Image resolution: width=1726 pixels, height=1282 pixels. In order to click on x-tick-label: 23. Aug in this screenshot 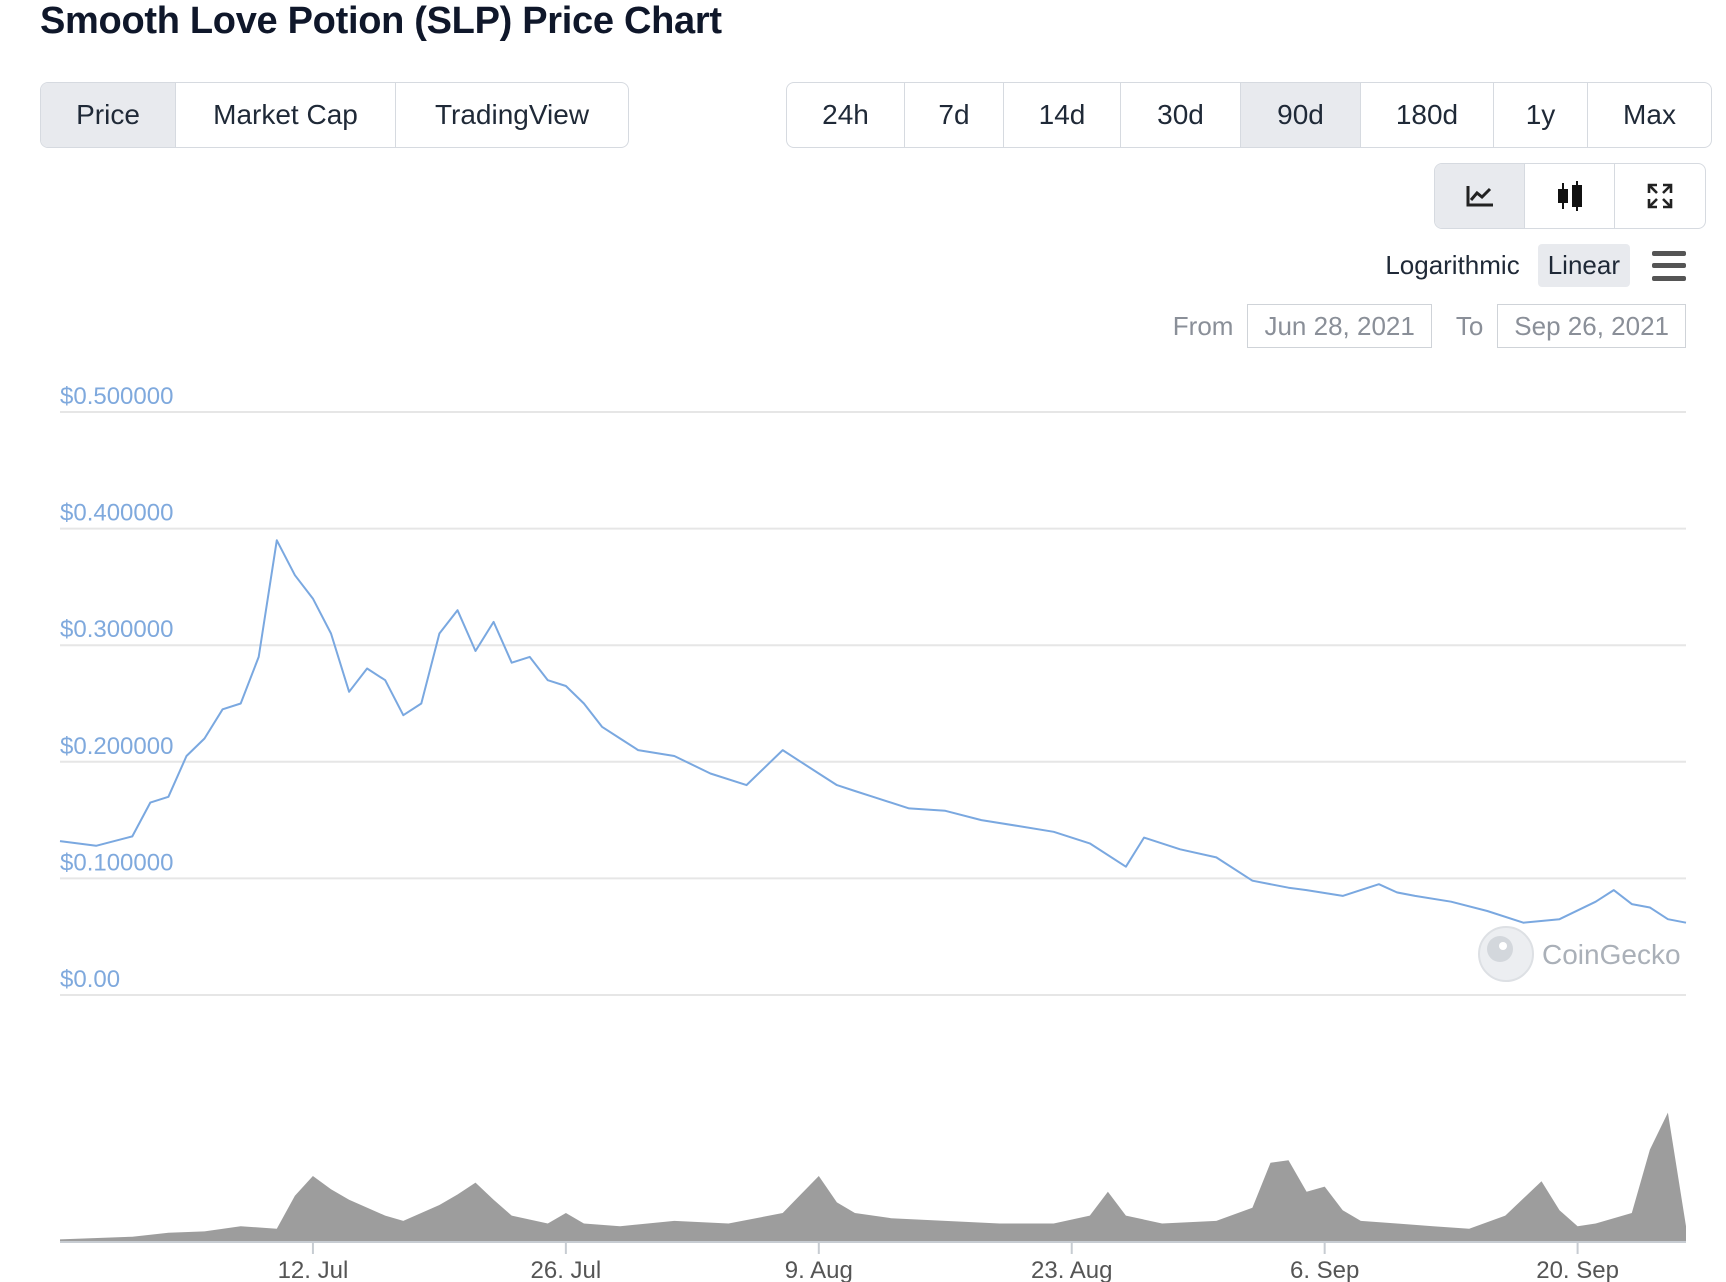, I will do `click(1071, 1269)`.